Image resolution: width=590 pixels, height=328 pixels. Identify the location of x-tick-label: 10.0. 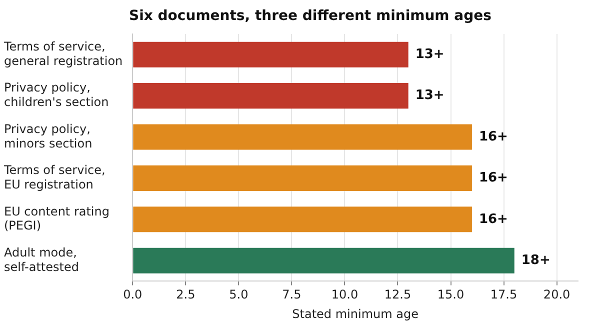
(344, 295).